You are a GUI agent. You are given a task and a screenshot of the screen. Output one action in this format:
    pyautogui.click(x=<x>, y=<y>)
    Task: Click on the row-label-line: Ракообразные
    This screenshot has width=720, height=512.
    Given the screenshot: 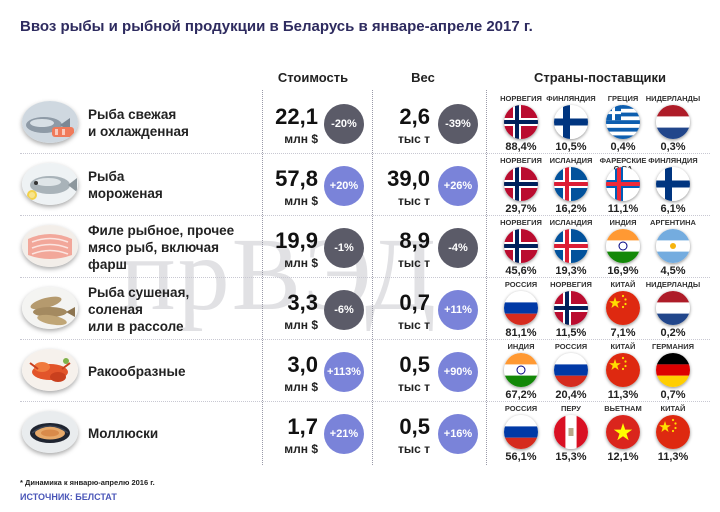 What is the action you would take?
    pyautogui.click(x=137, y=371)
    